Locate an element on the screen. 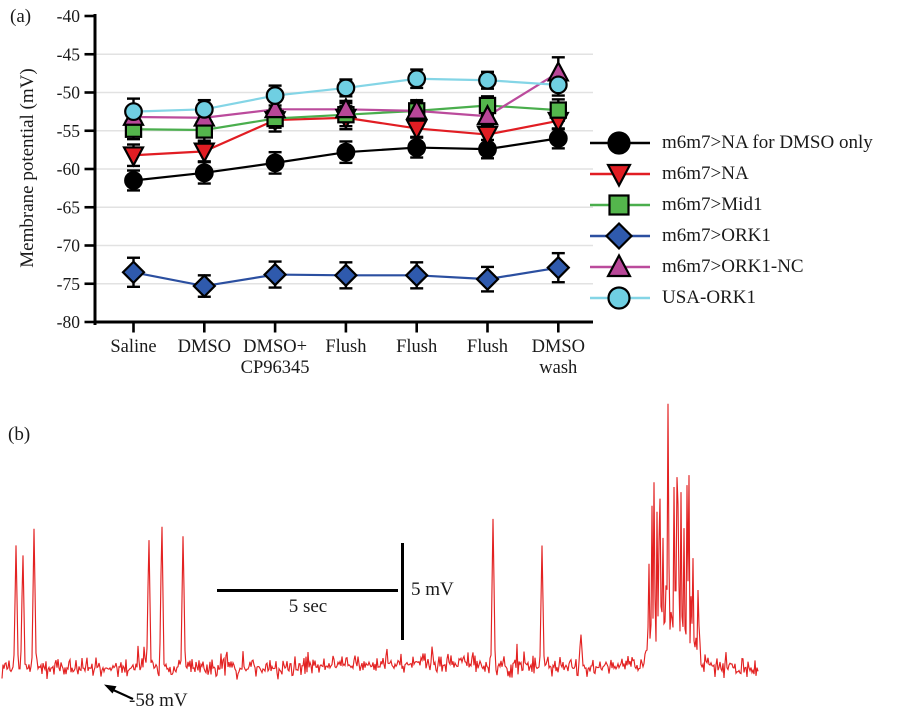 This screenshot has height=718, width=904. legend-label: m6m7>NA is located at coordinates (705, 173).